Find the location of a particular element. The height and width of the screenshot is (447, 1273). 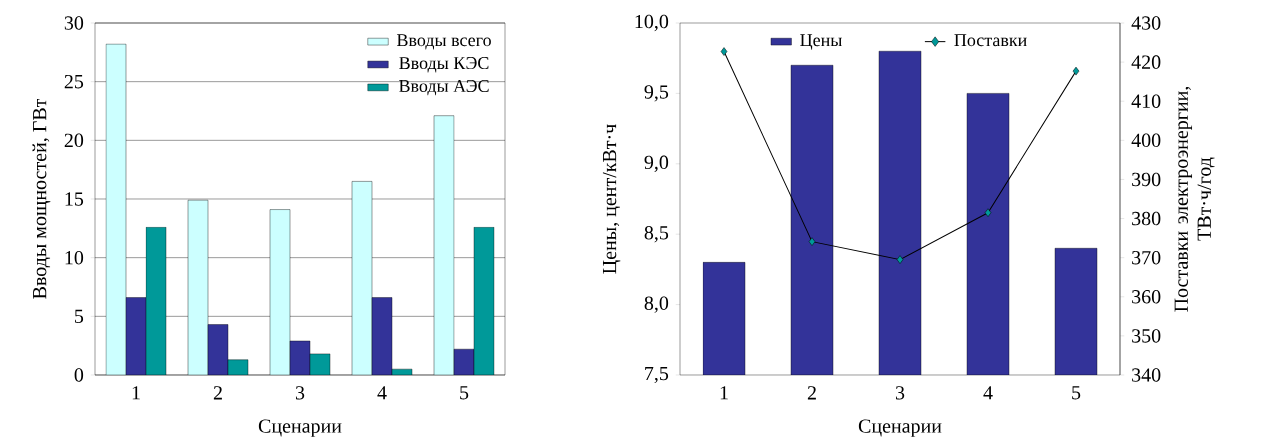

y2-tick-label: 360 is located at coordinates (1146, 297).